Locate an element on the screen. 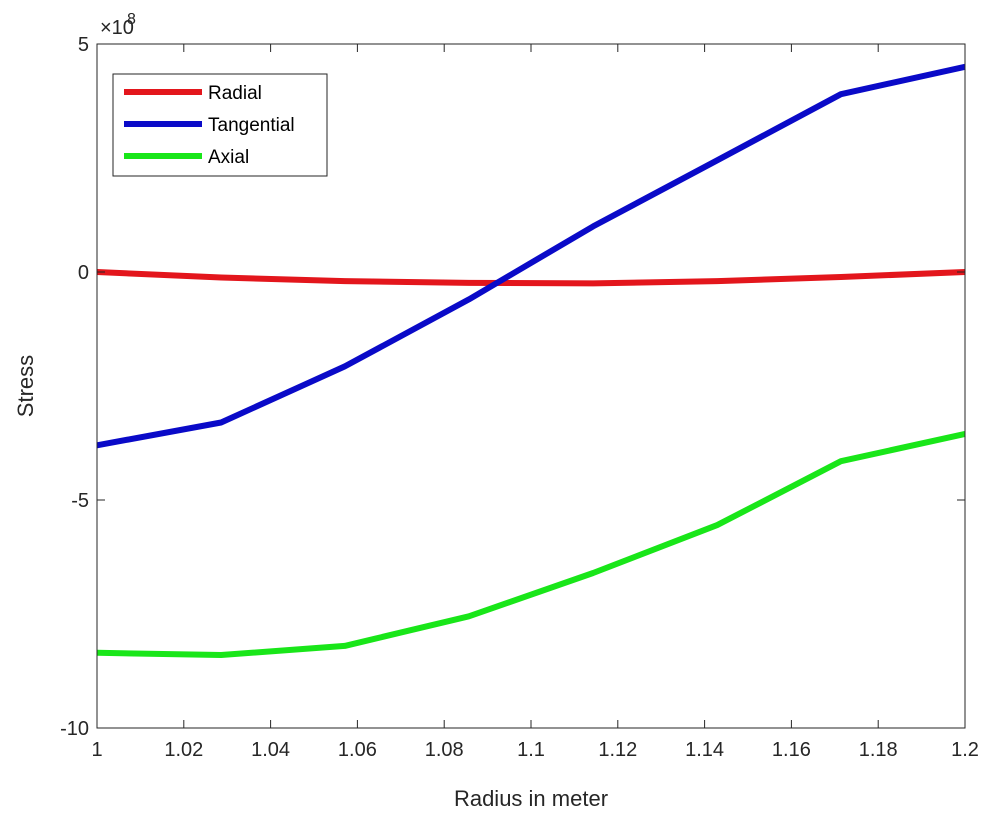 The height and width of the screenshot is (813, 985). x-tick-label: 1.18 is located at coordinates (878, 750).